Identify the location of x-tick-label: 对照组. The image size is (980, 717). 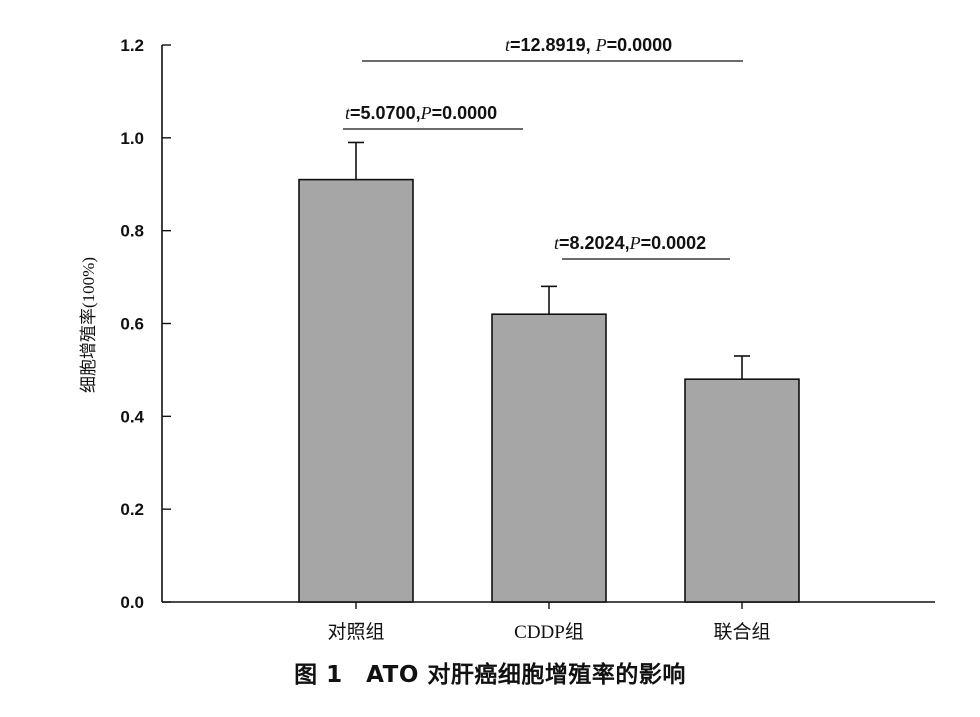
(355, 632).